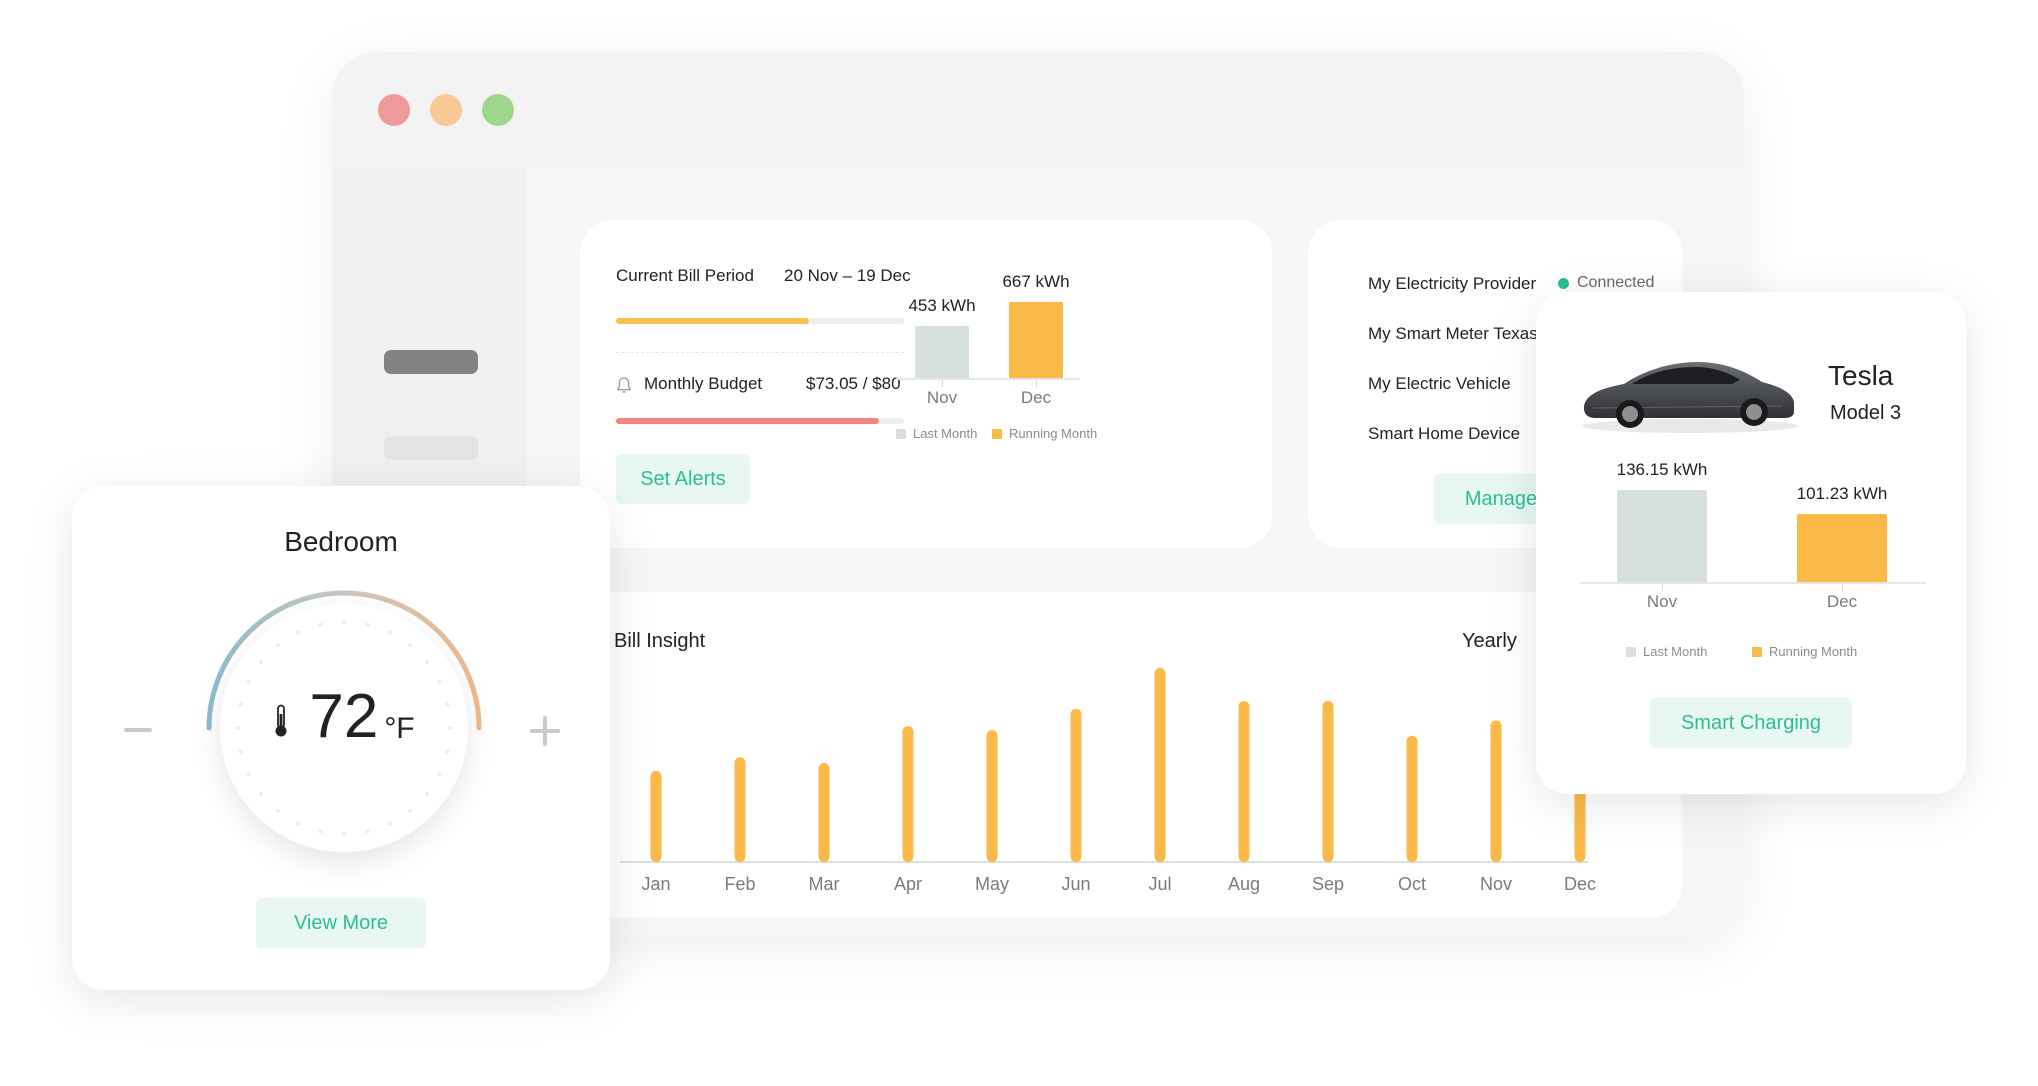 The height and width of the screenshot is (1086, 2038). Describe the element at coordinates (1159, 884) in the screenshot. I see `x-tick-label: Jul` at that location.